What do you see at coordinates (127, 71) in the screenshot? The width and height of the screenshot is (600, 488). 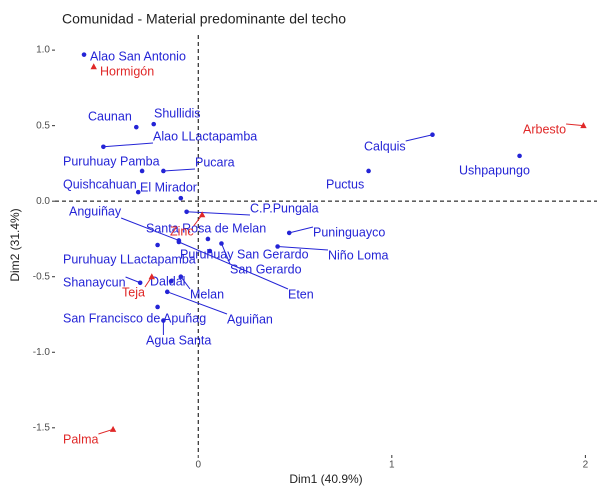 I see `point-label: Hormigón` at bounding box center [127, 71].